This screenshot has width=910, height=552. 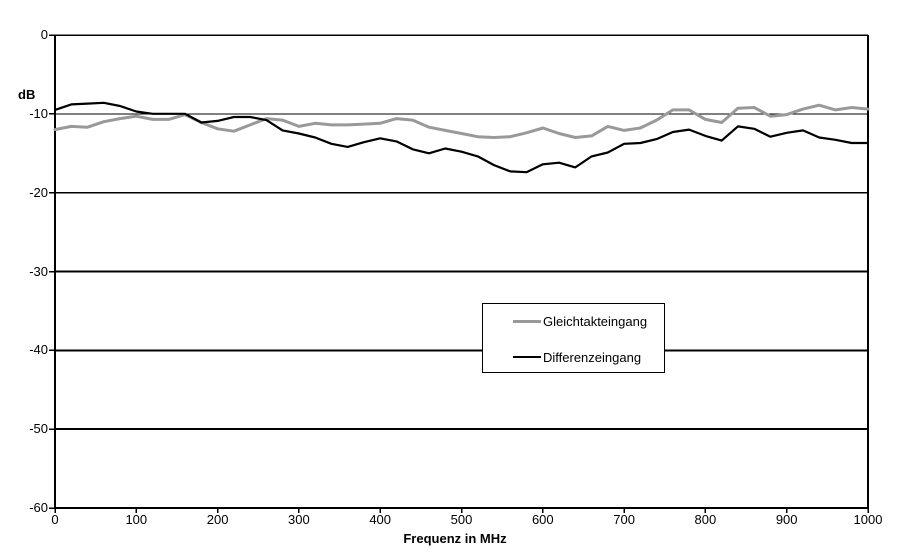 I want to click on legend-label: Differenzeingang, so click(x=592, y=357).